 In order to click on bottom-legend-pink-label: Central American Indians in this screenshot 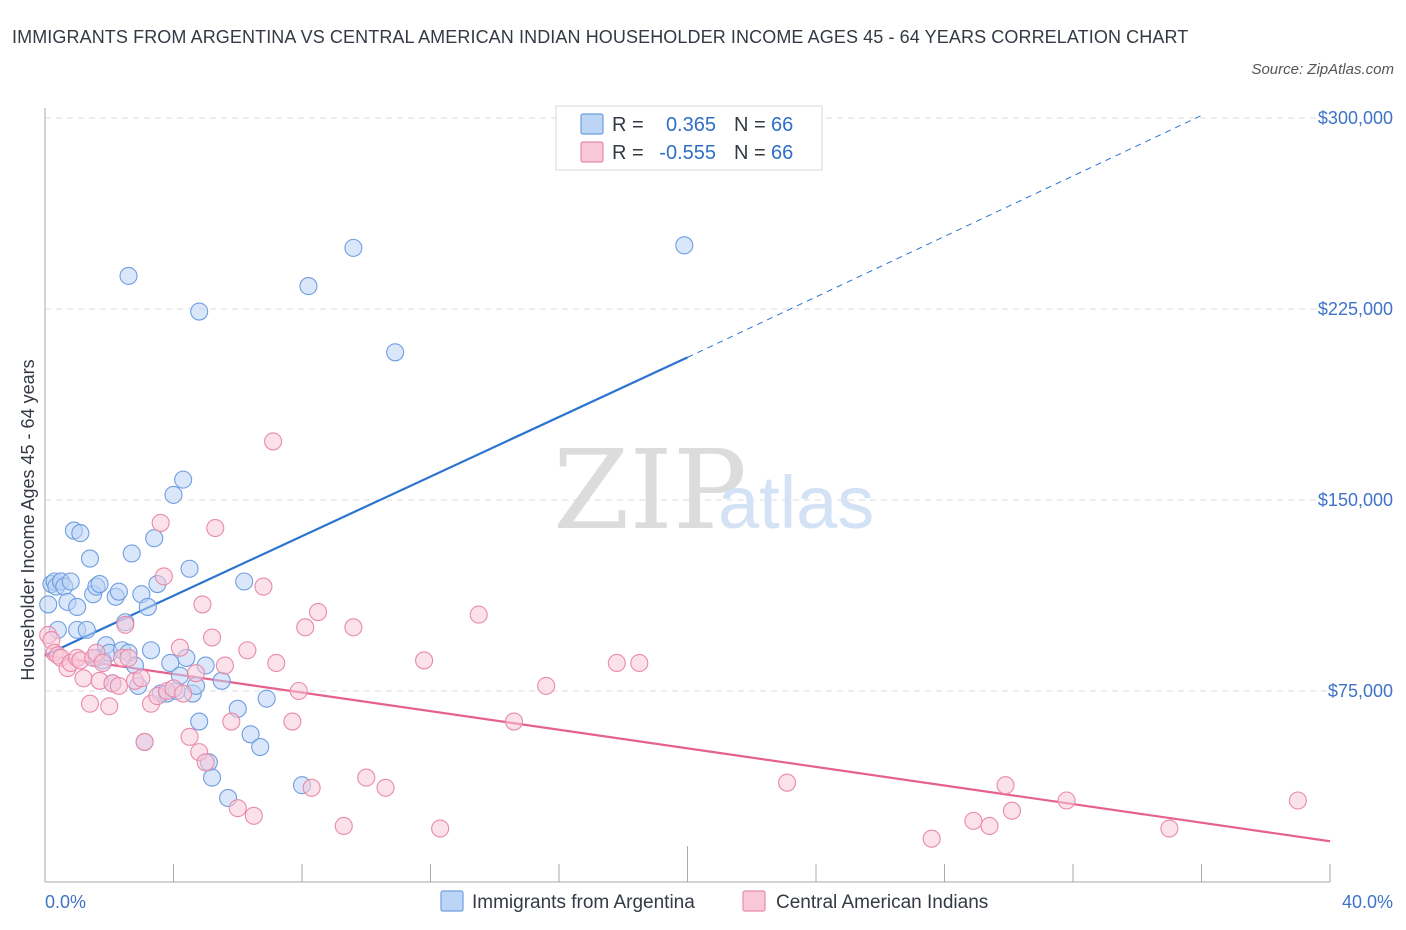, I will do `click(882, 902)`.